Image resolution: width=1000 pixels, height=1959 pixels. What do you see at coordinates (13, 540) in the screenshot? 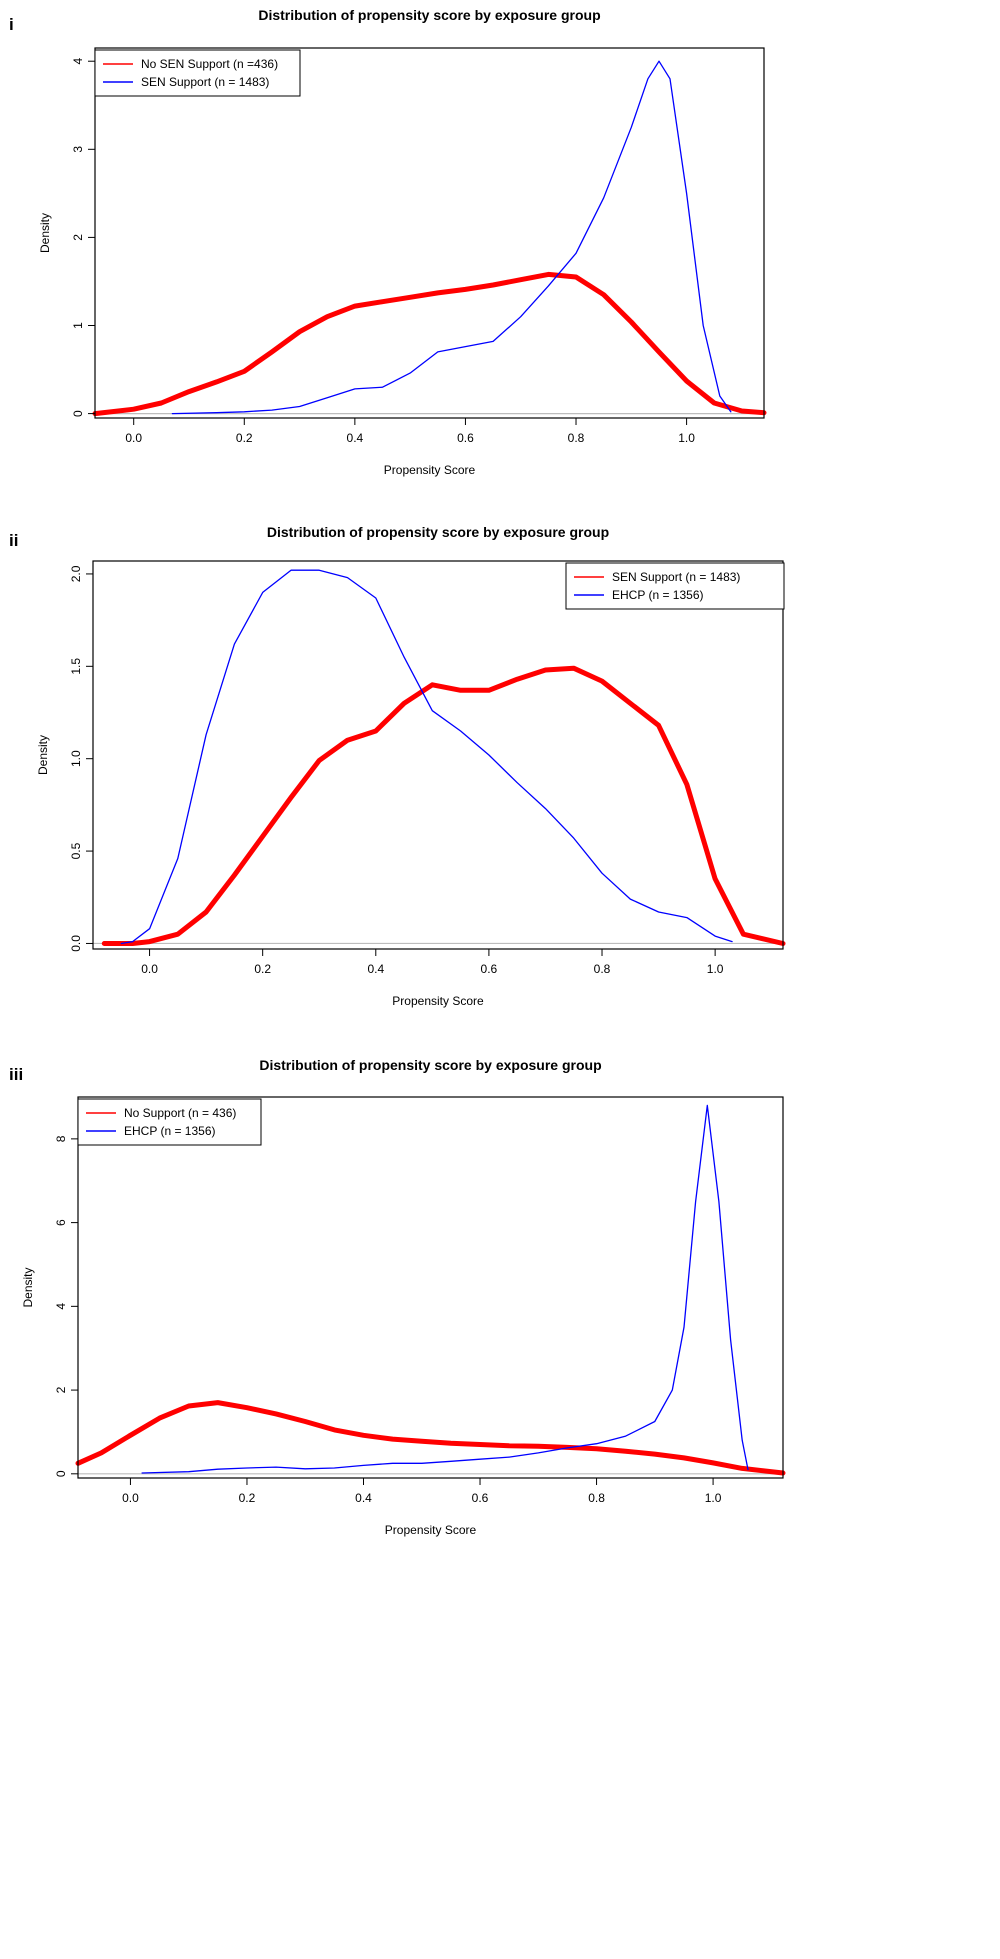
I see `panel-label: ii` at bounding box center [13, 540].